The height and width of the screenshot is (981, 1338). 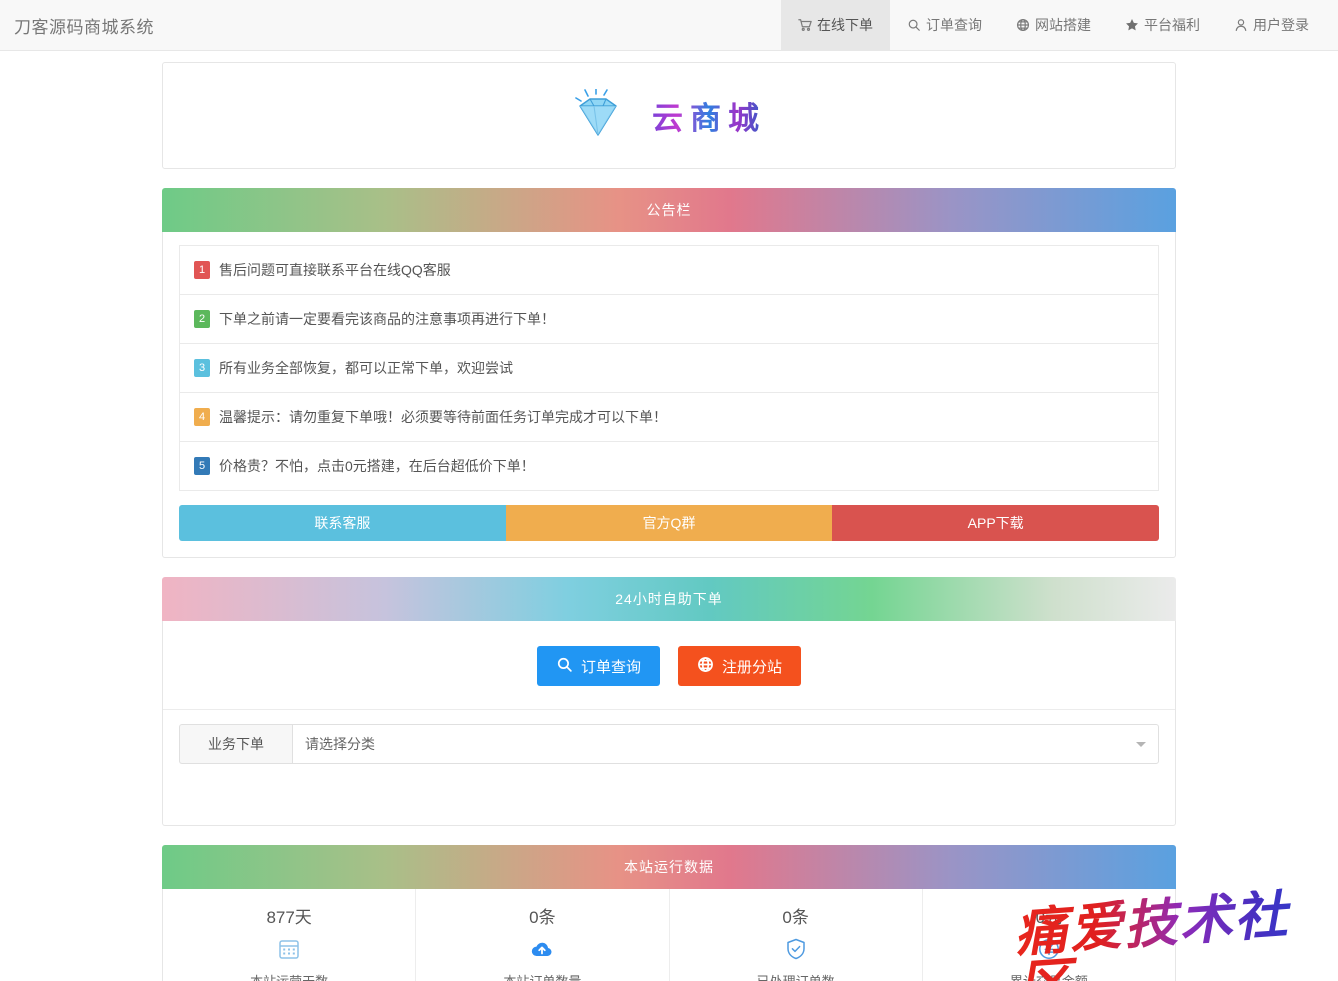 What do you see at coordinates (752, 667) in the screenshot?
I see `button-label: 注册分站` at bounding box center [752, 667].